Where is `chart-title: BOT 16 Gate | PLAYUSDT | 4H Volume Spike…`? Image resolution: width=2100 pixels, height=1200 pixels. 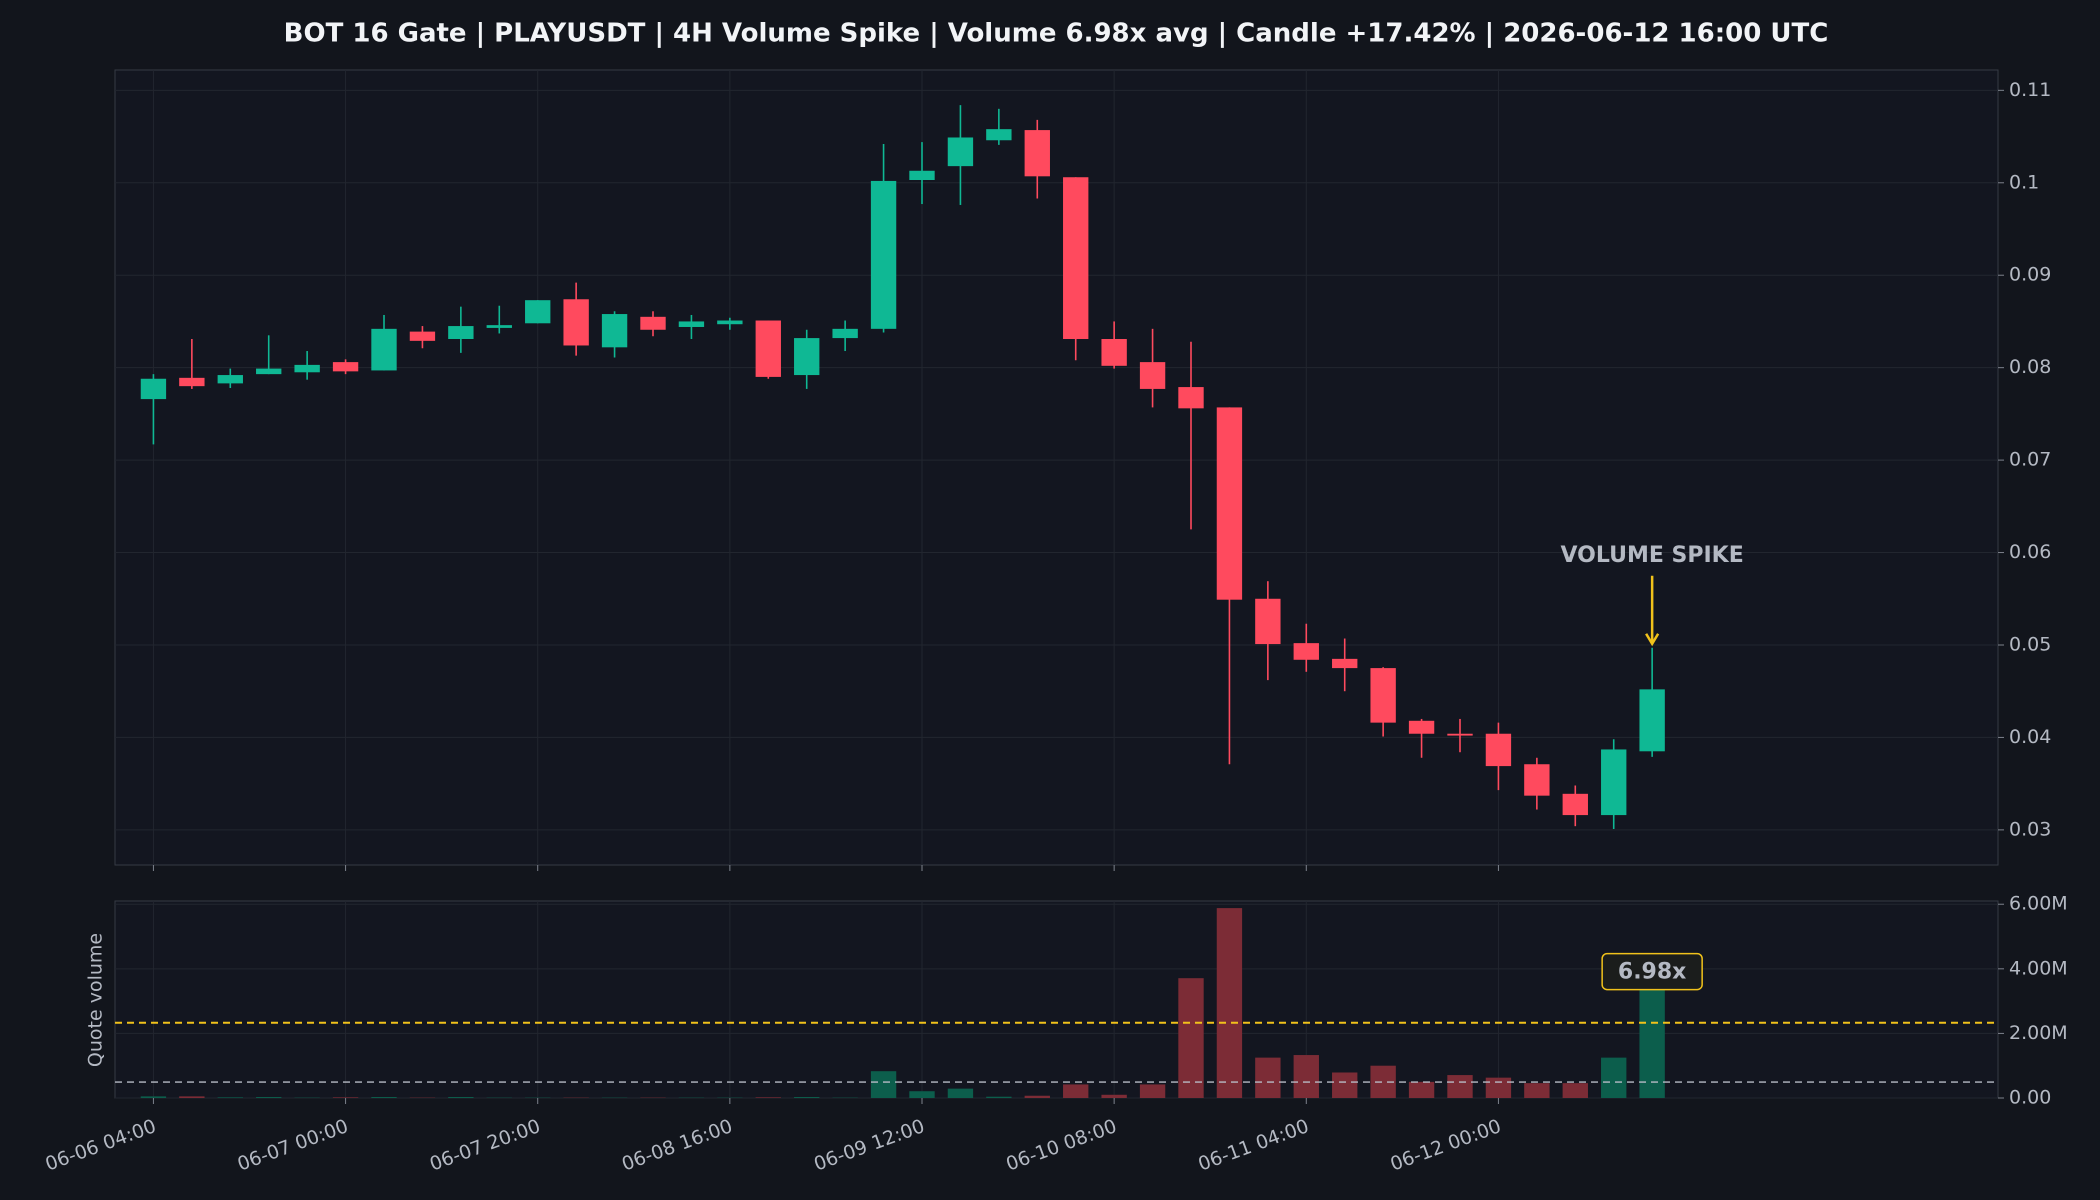 chart-title: BOT 16 Gate | PLAYUSDT | 4H Volume Spike… is located at coordinates (1056, 34).